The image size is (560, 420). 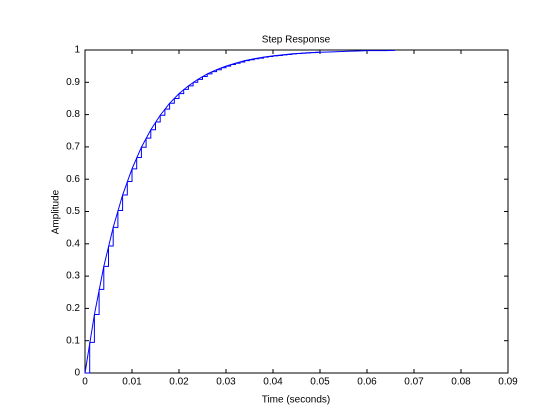 What do you see at coordinates (73, 276) in the screenshot?
I see `y-tick-label: 0.3` at bounding box center [73, 276].